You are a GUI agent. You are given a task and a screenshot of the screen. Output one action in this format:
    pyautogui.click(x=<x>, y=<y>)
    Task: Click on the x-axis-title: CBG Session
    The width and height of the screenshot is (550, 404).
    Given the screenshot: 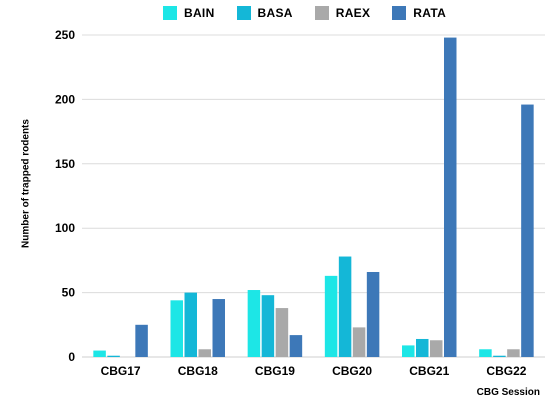 What is the action you would take?
    pyautogui.click(x=508, y=392)
    